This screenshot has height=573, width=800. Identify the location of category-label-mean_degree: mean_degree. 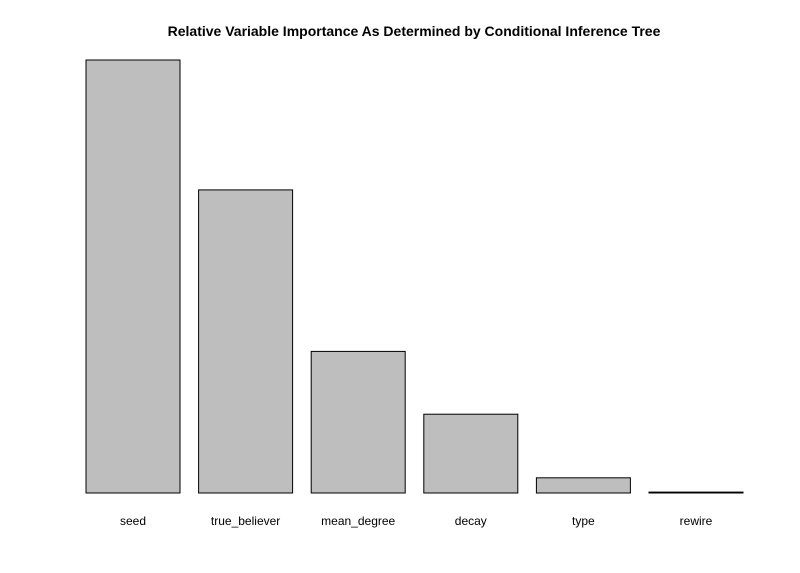
(358, 521).